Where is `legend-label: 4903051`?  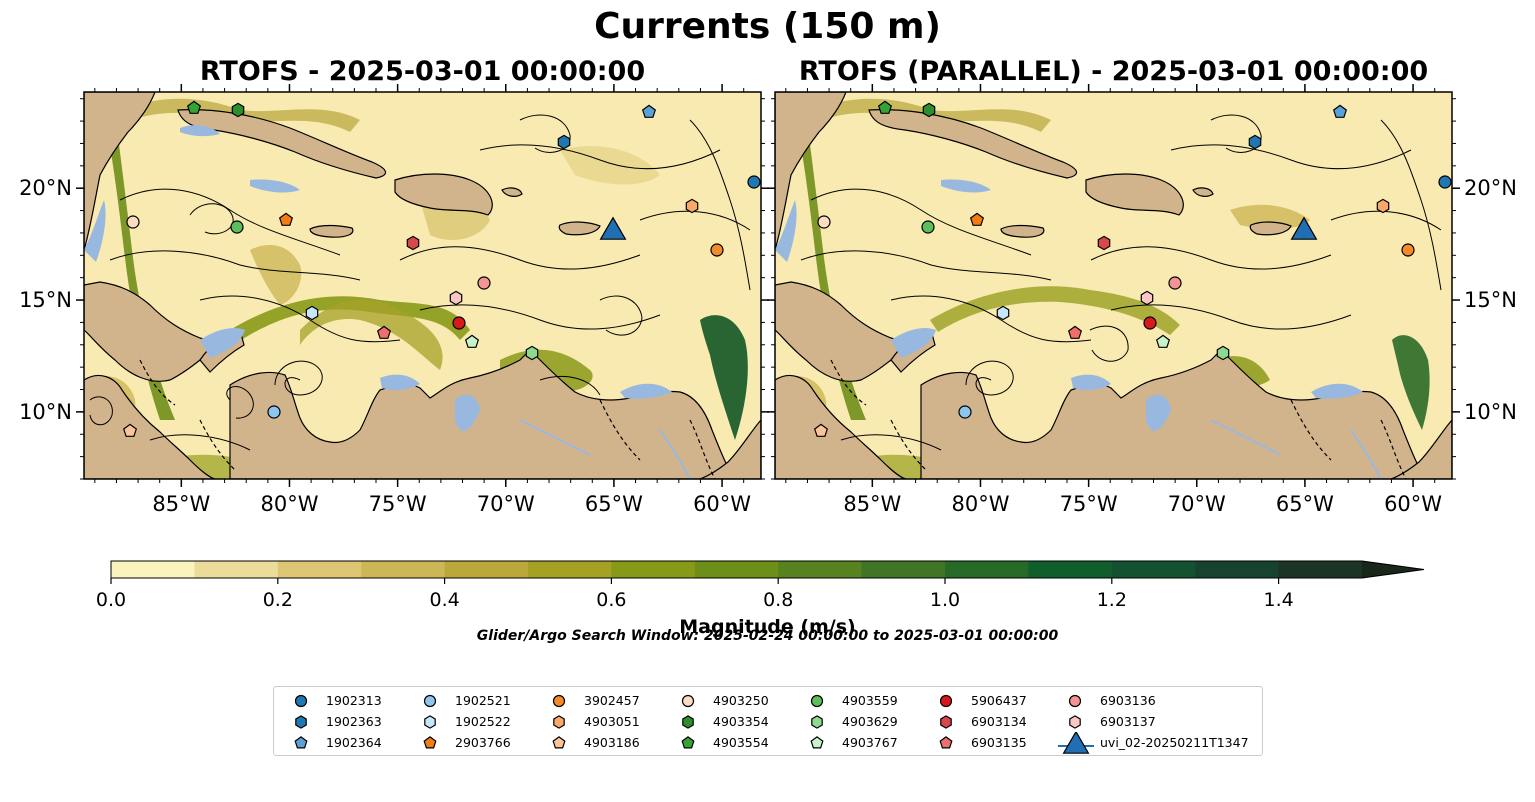 legend-label: 4903051 is located at coordinates (612, 721).